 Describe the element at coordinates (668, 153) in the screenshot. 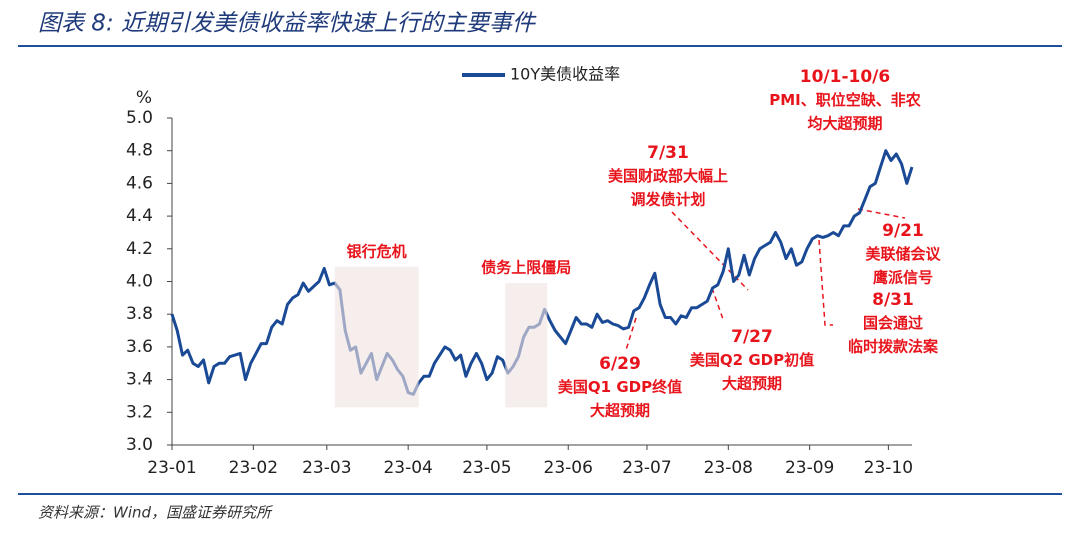

I see `annotation-text: 7/31` at that location.